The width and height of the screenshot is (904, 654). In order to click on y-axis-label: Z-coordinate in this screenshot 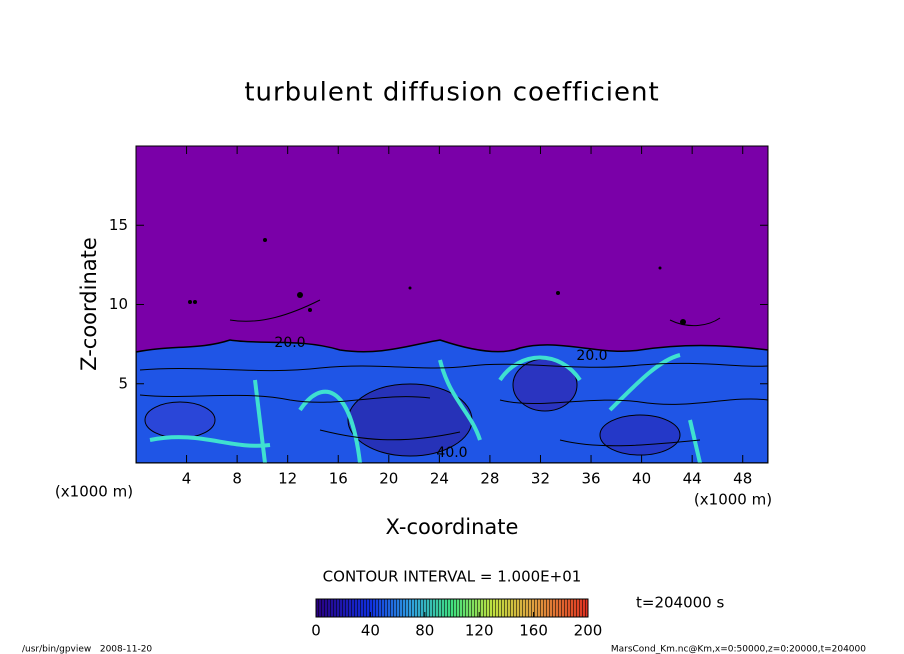, I will do `click(89, 304)`.